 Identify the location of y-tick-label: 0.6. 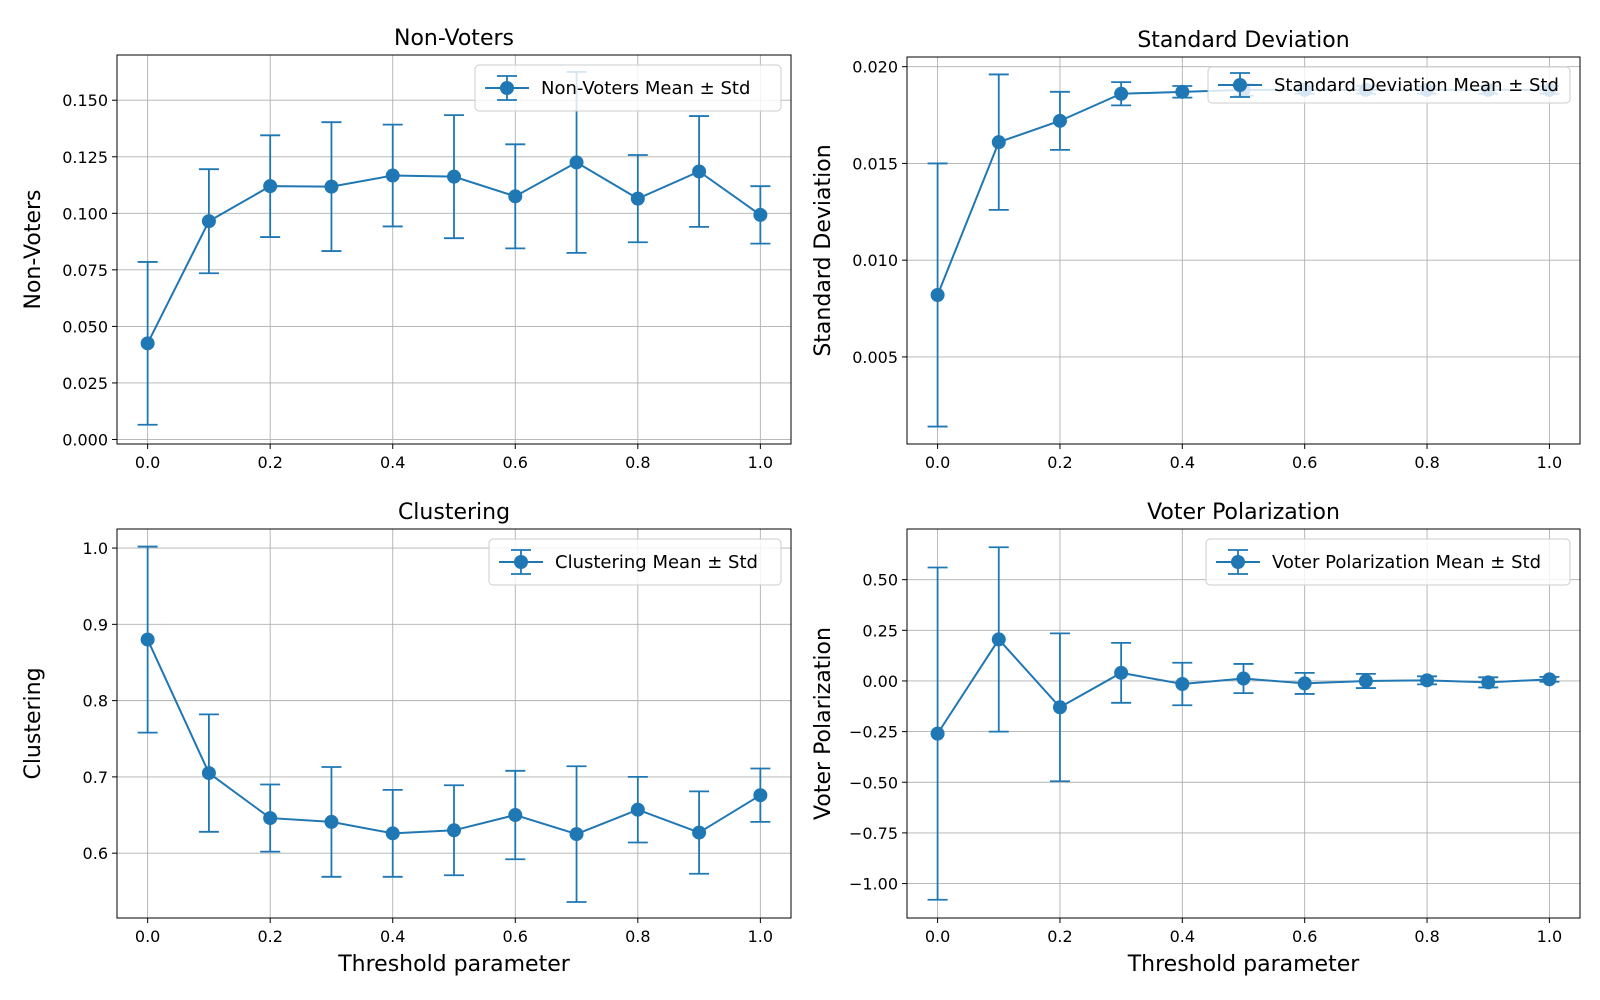
(95, 853).